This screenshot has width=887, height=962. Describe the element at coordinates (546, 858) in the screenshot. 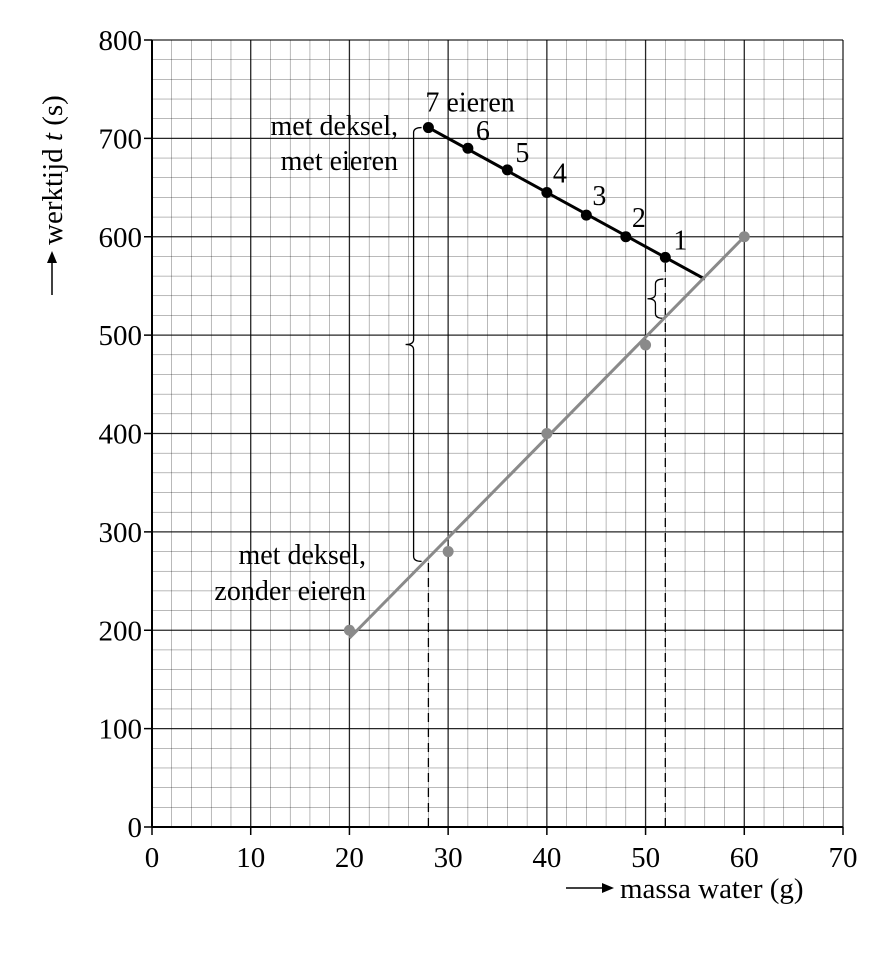

I see `x-tick-label: 40` at that location.